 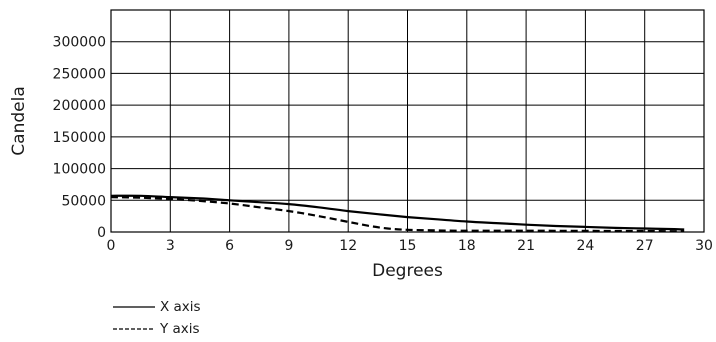 What do you see at coordinates (348, 246) in the screenshot?
I see `x-tick-label: 12` at bounding box center [348, 246].